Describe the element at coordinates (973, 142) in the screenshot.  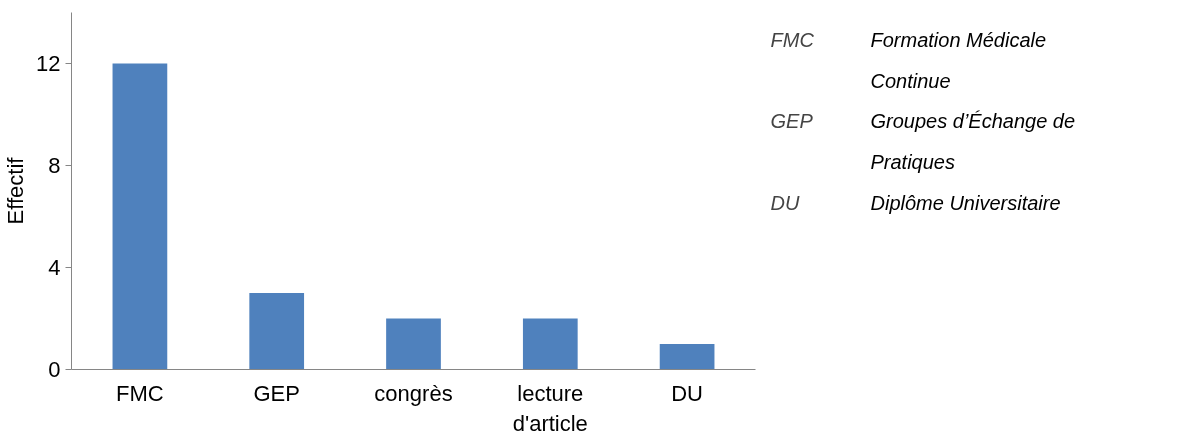
I see `text: Groupes d’Échange de Pratiques` at that location.